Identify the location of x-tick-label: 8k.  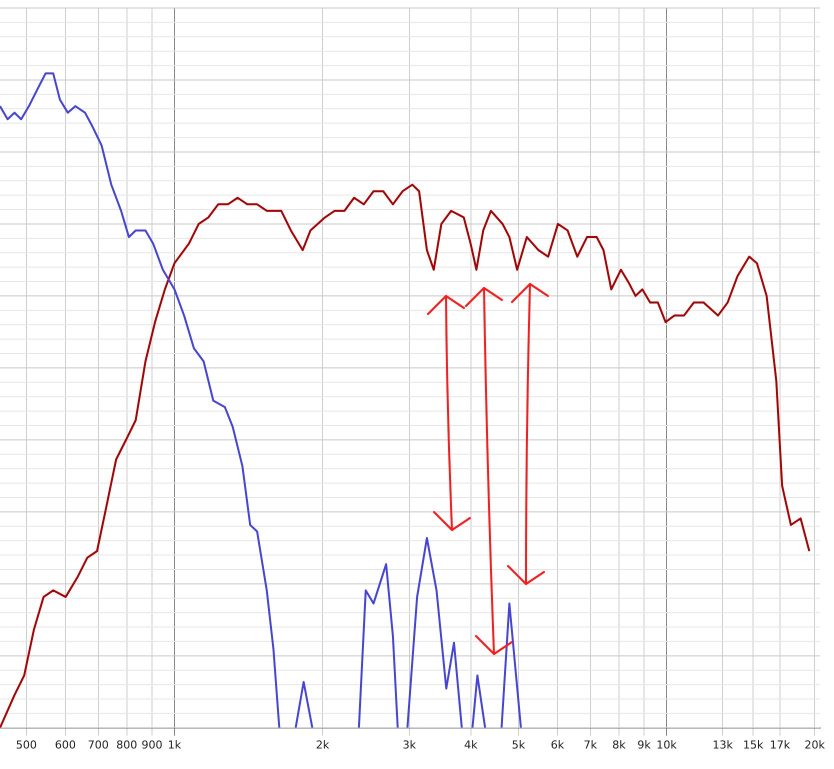
(619, 745).